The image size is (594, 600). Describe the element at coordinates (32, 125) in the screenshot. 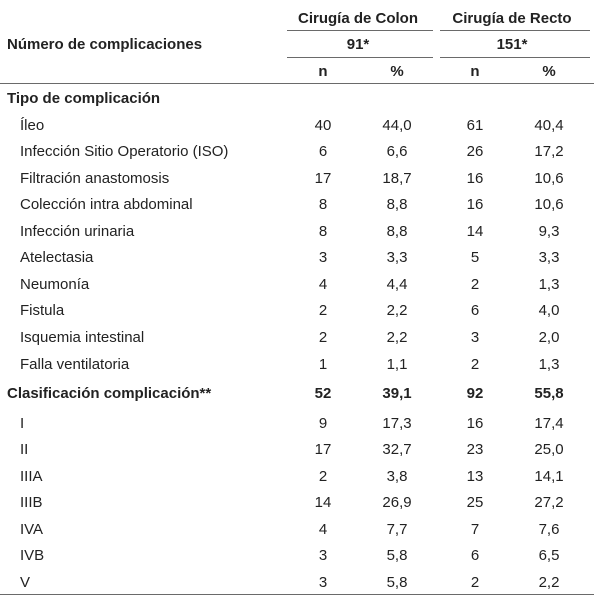

I see `row-label: Íleo` at that location.